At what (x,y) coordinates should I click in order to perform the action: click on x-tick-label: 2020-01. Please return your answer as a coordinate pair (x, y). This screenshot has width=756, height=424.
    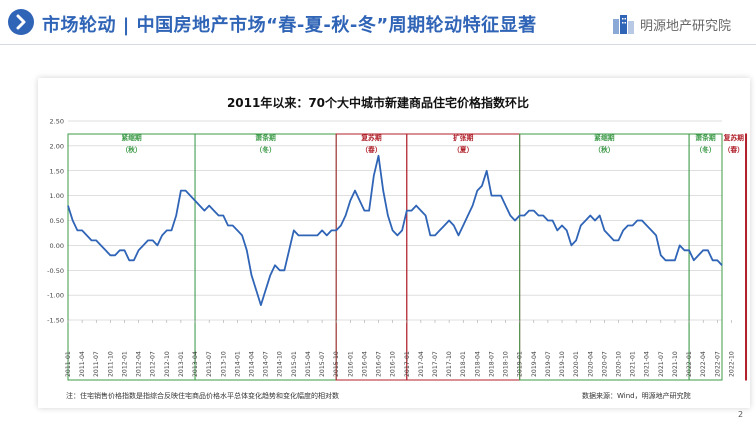
    Looking at the image, I should click on (576, 364).